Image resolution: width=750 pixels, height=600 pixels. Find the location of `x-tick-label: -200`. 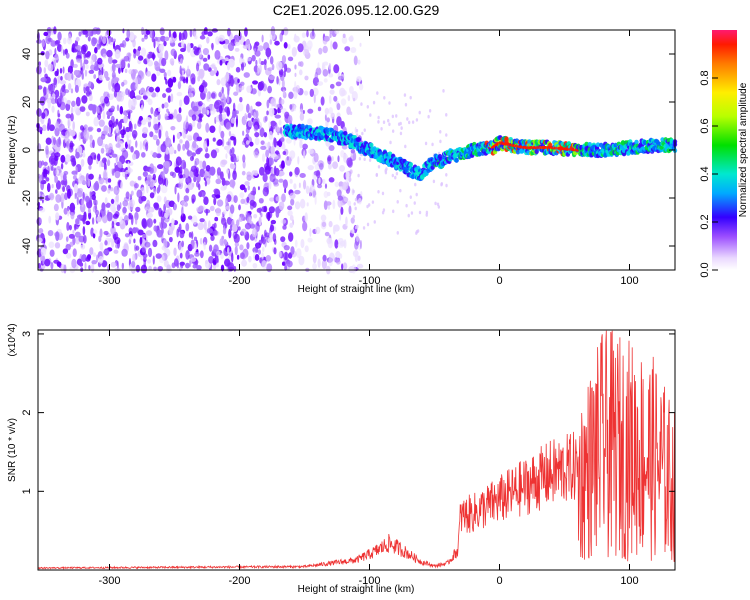

x-tick-label: -200 is located at coordinates (239, 581).